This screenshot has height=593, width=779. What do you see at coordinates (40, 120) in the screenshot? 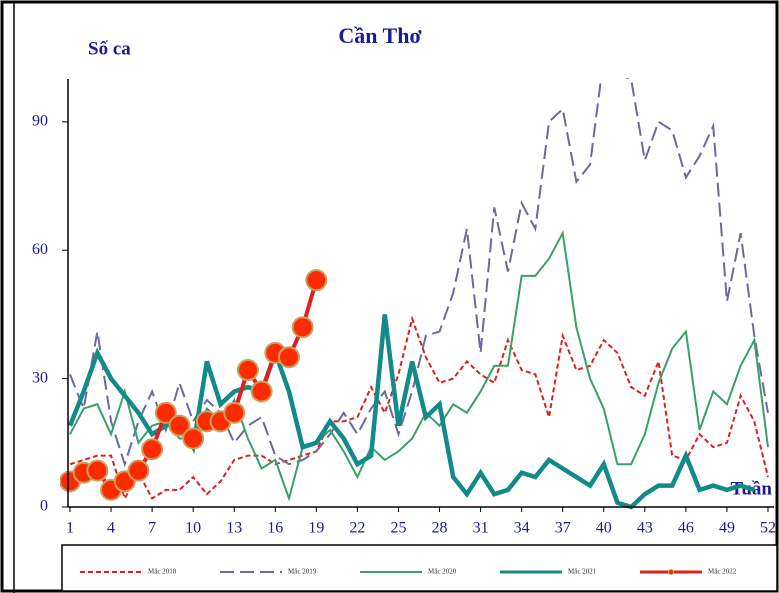
I see `y-tick-label: 90` at bounding box center [40, 120].